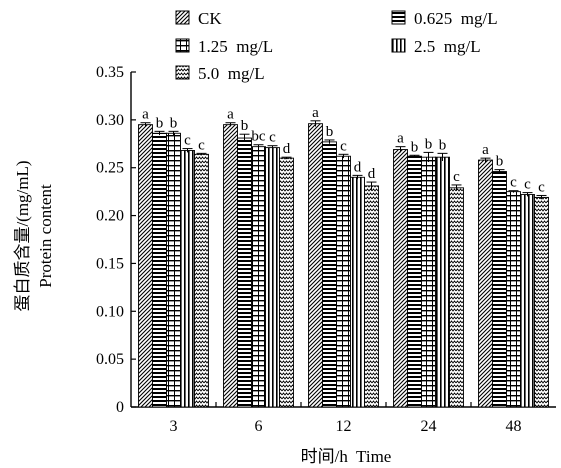  Describe the element at coordinates (22, 235) in the screenshot. I see `y-axis-title-cn: 蛋白质含量/(mg/mL)` at that location.